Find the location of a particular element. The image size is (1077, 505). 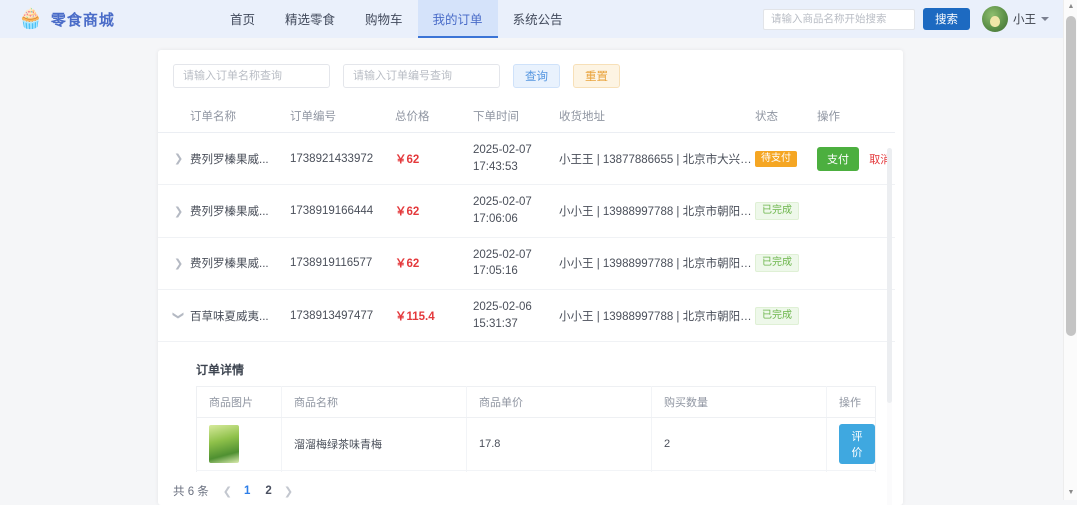

header-status: 状态 is located at coordinates (786, 116).